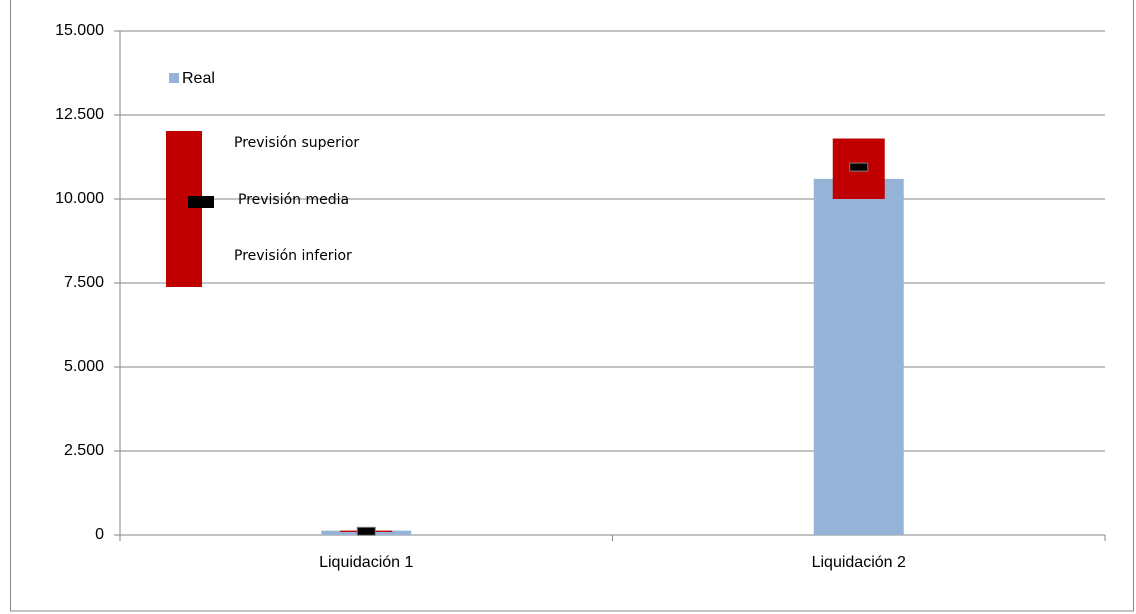  Describe the element at coordinates (79, 30) in the screenshot. I see `y-tick-label: 15.000` at that location.